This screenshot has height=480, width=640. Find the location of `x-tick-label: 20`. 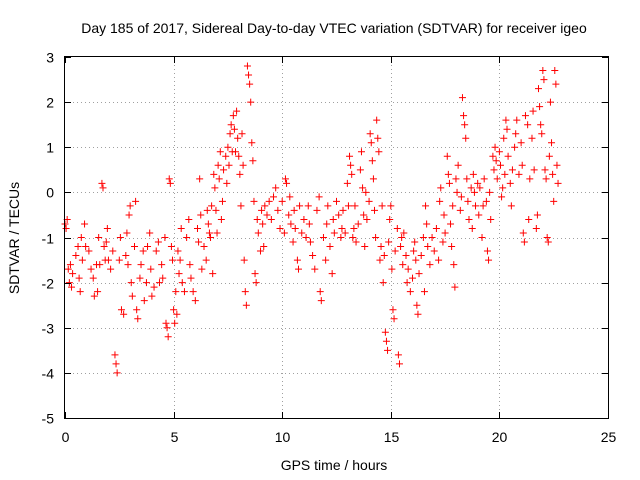

x-tick-label: 20 is located at coordinates (500, 437).